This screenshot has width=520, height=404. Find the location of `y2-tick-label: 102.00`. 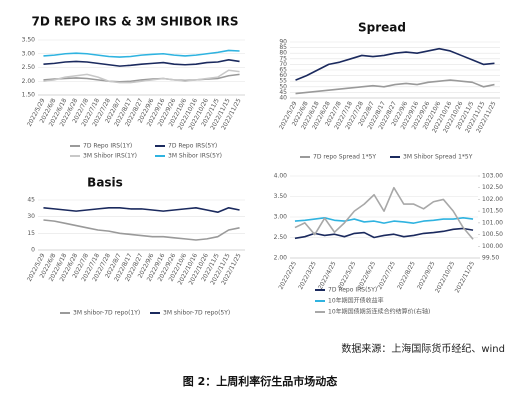

y2-tick-label: 102.00 is located at coordinates (492, 199).